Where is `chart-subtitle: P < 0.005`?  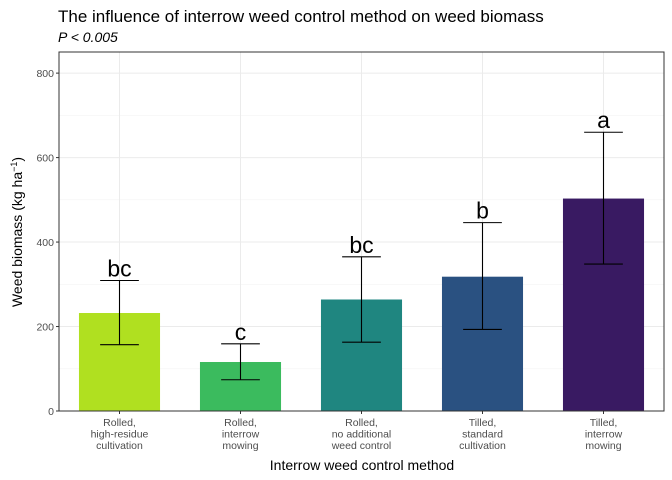
chart-subtitle: P < 0.005 is located at coordinates (88, 37).